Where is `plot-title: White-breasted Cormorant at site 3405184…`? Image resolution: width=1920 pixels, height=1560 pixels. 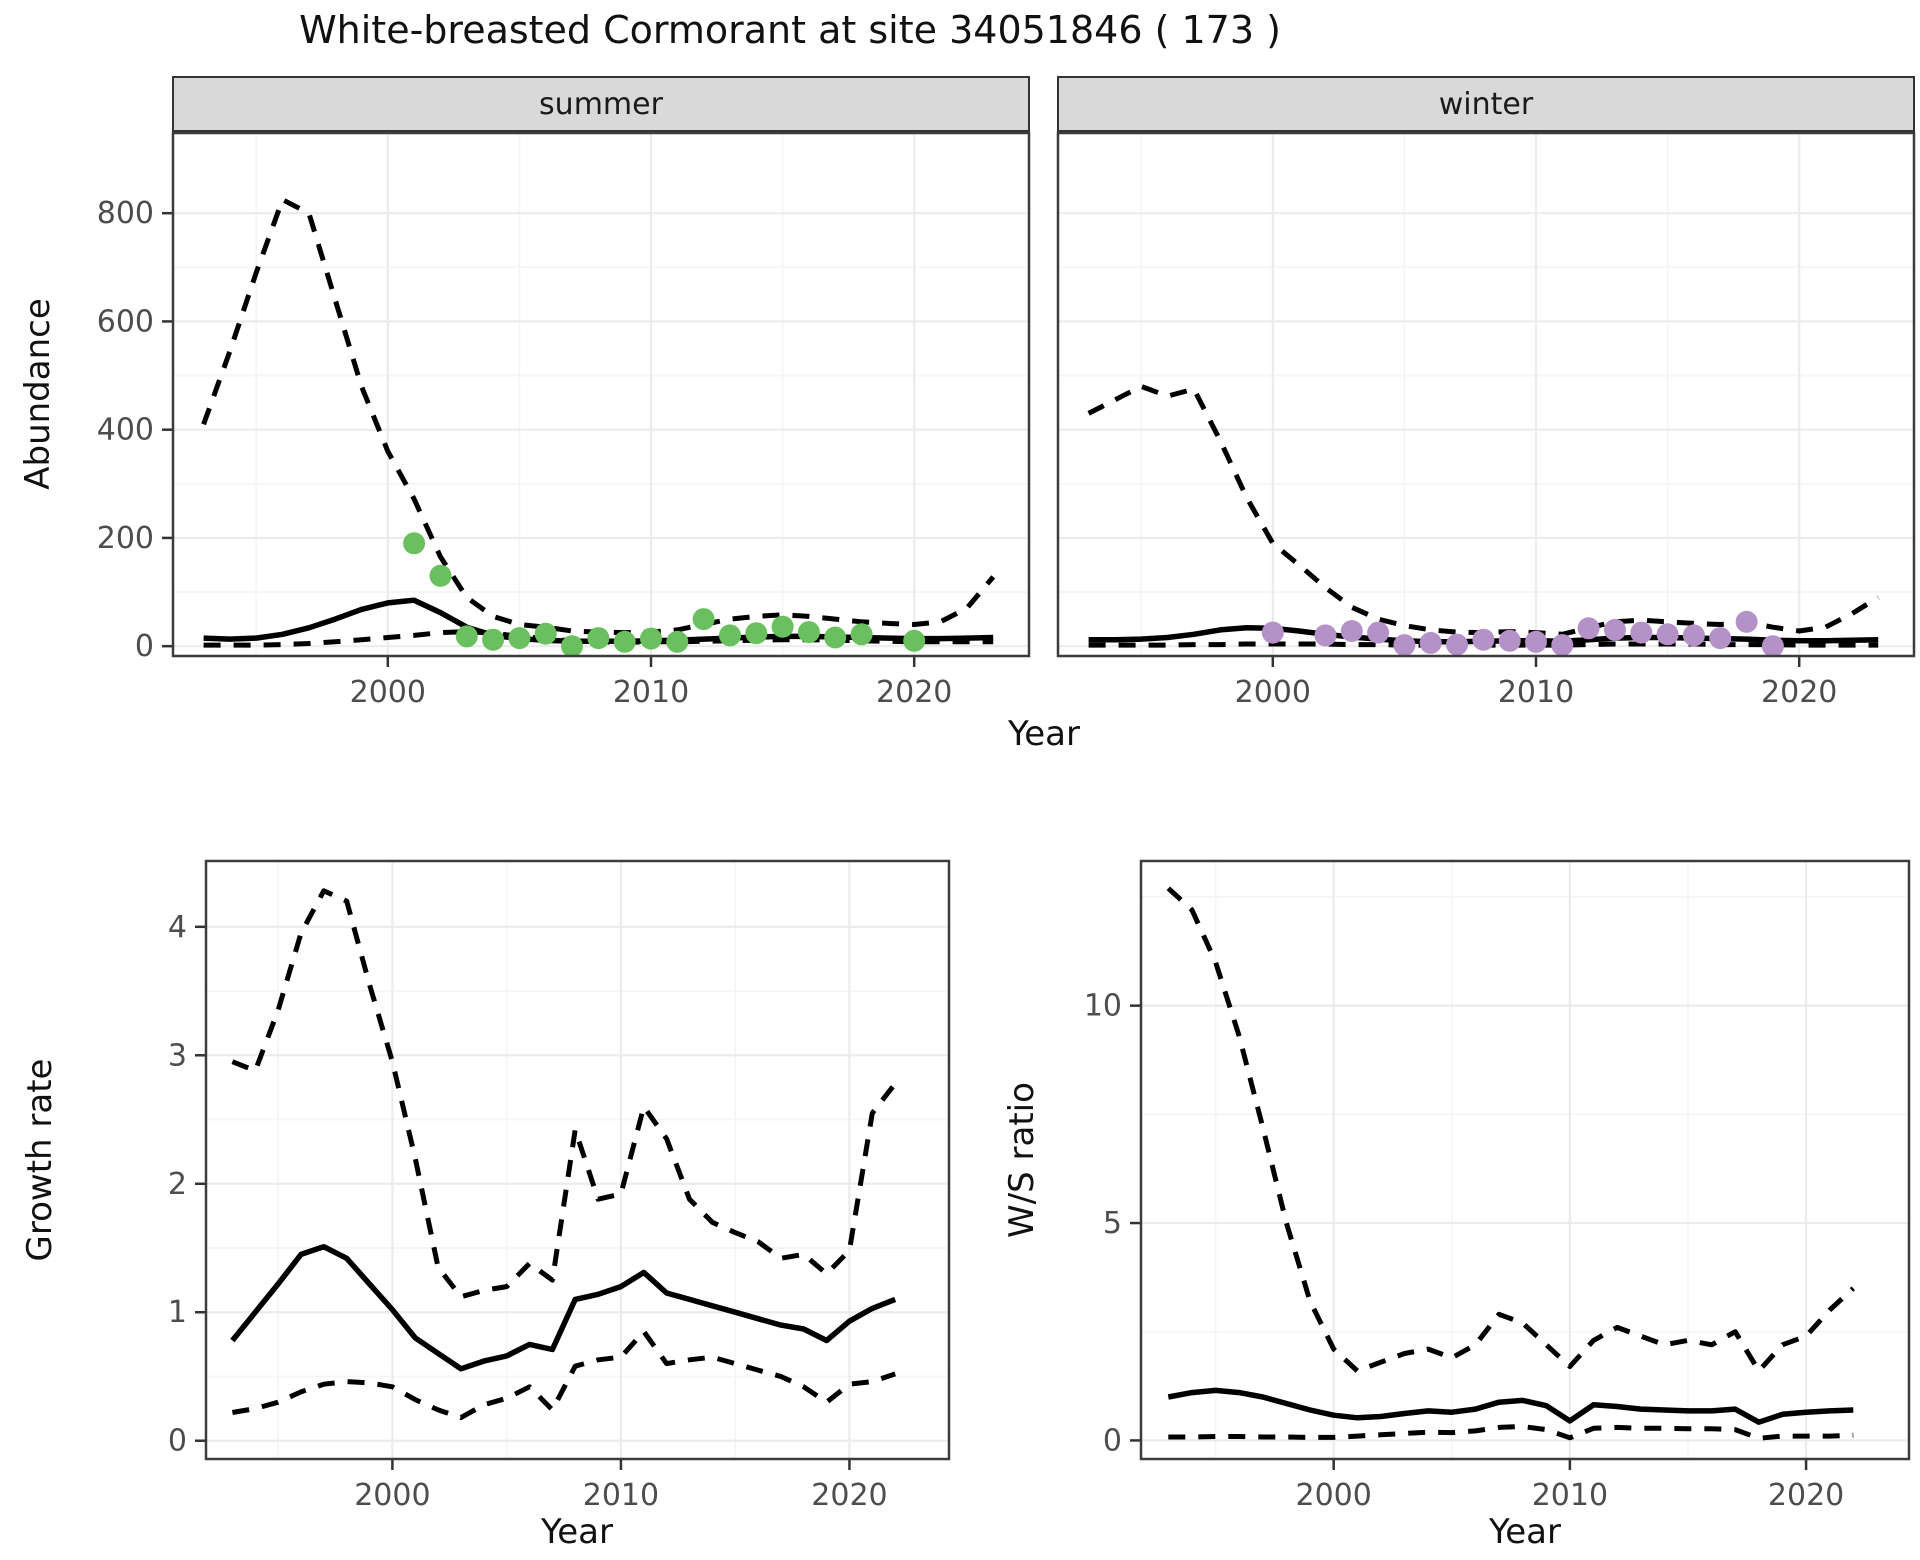 plot-title: White-breasted Cormorant at site 3405184… is located at coordinates (790, 30).